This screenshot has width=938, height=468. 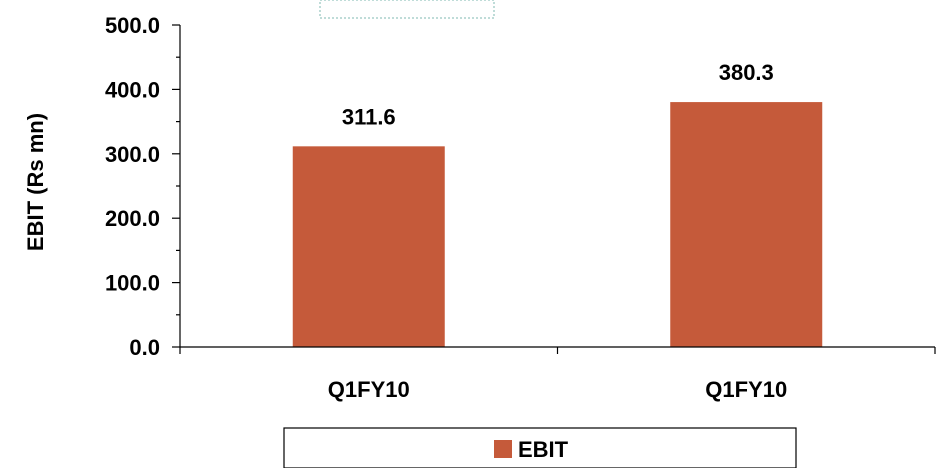 I want to click on legend-box, so click(x=540, y=447).